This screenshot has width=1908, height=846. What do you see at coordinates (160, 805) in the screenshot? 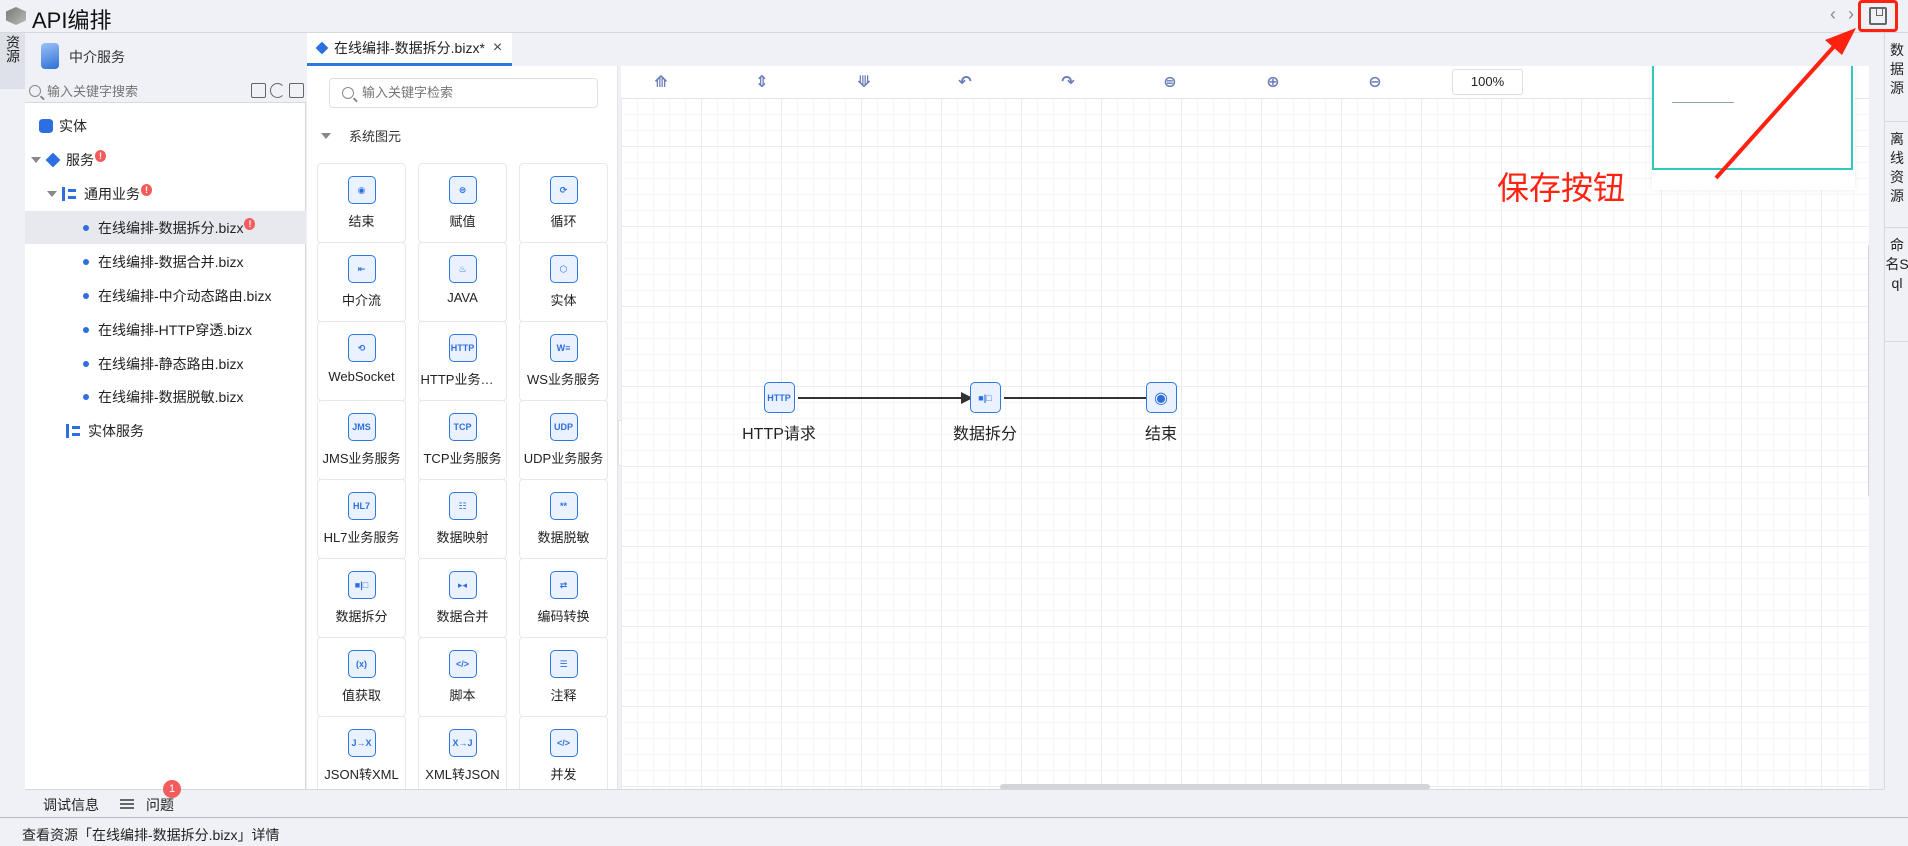
I see `tab-problems: 问题` at bounding box center [160, 805].